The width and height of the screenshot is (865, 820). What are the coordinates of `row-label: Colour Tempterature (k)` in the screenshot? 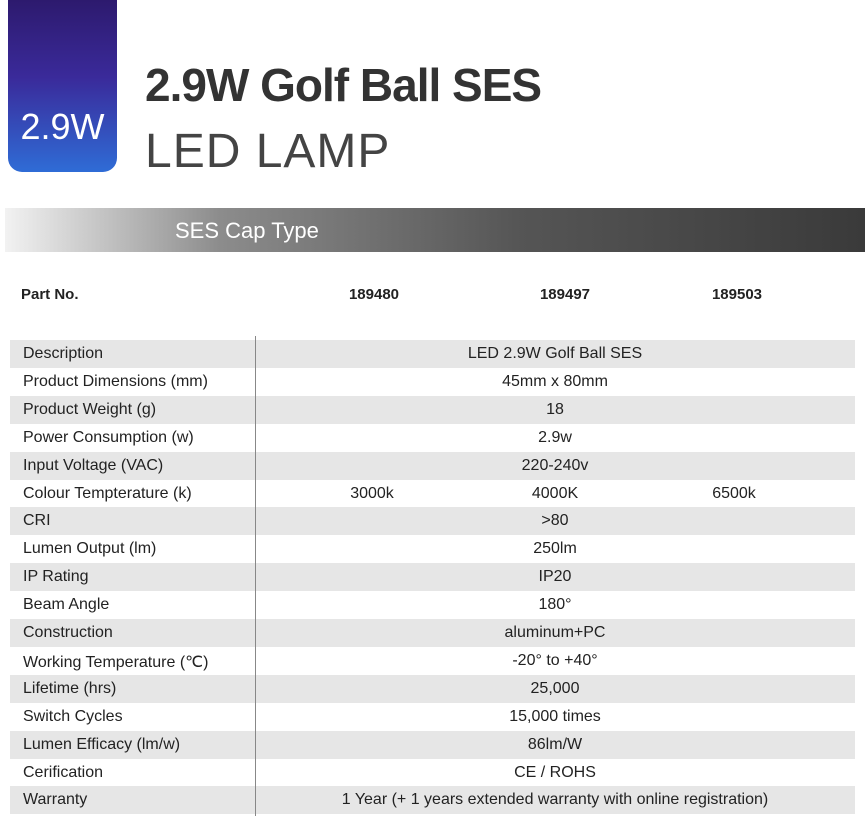 It's located at (107, 493).